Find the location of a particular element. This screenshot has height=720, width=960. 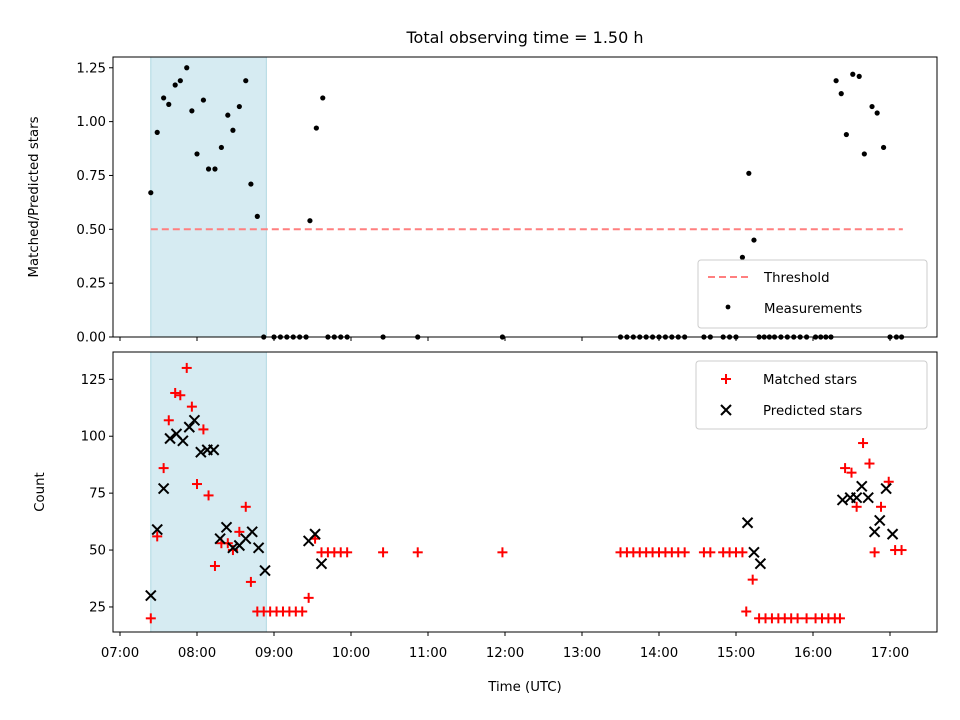

legend-plus-marker is located at coordinates (726, 379).